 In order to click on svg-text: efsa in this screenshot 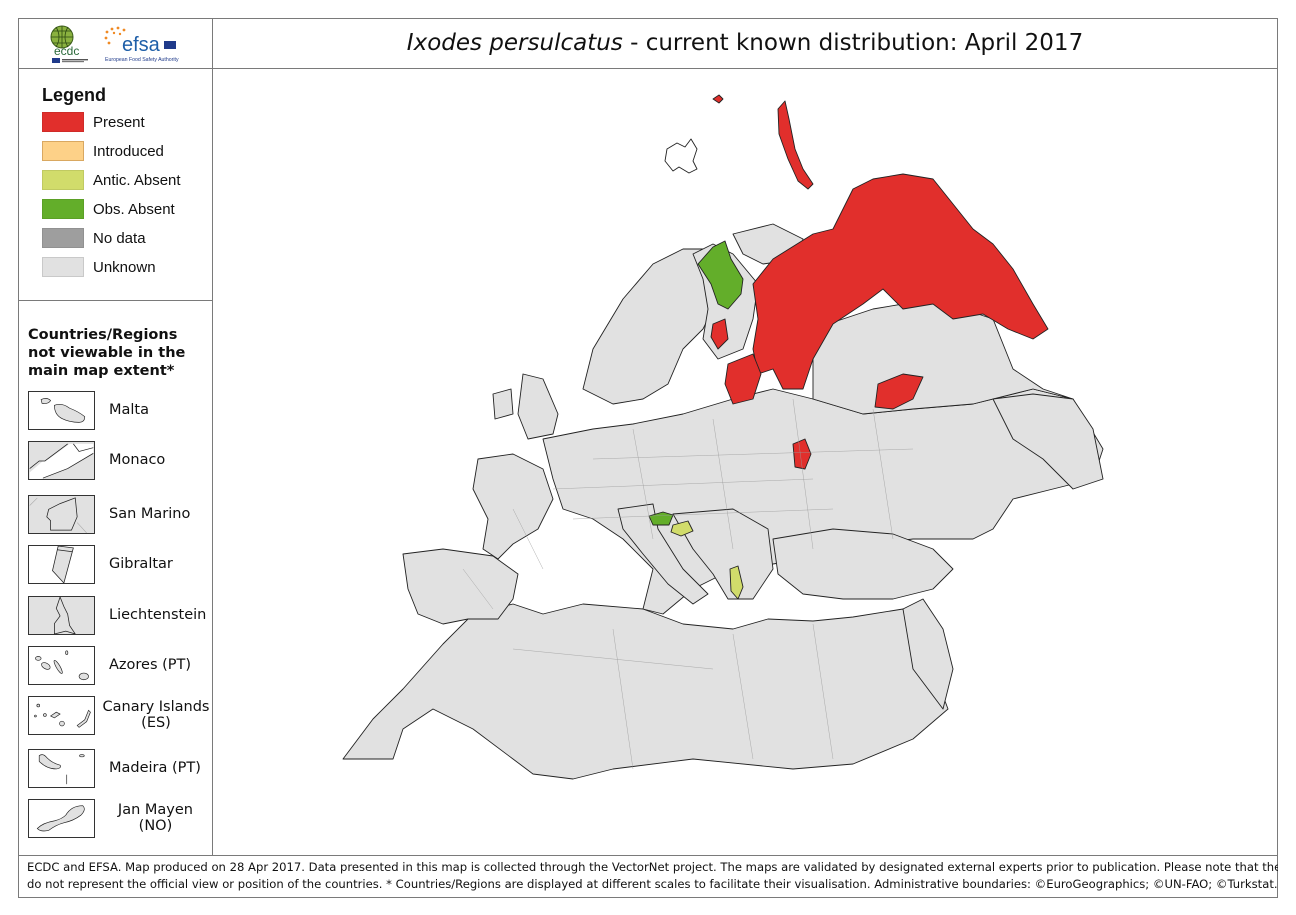, I will do `click(141, 45)`.